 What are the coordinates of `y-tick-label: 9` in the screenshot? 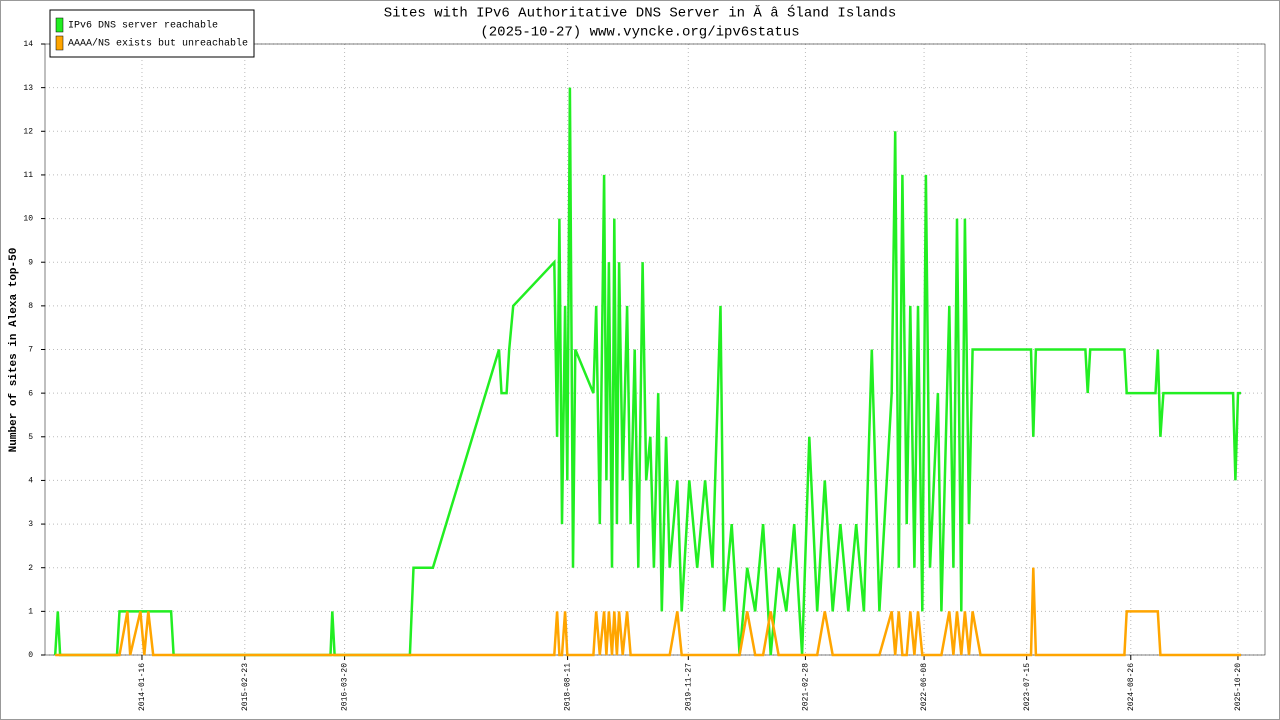 It's located at (30, 262).